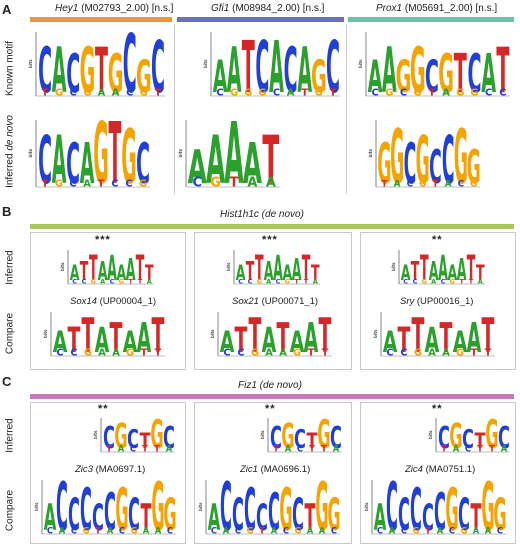 This screenshot has width=520, height=546. What do you see at coordinates (110, 469) in the screenshot?
I see `panel-c-compare-label-1: Zic3 (MA0697.1)` at bounding box center [110, 469].